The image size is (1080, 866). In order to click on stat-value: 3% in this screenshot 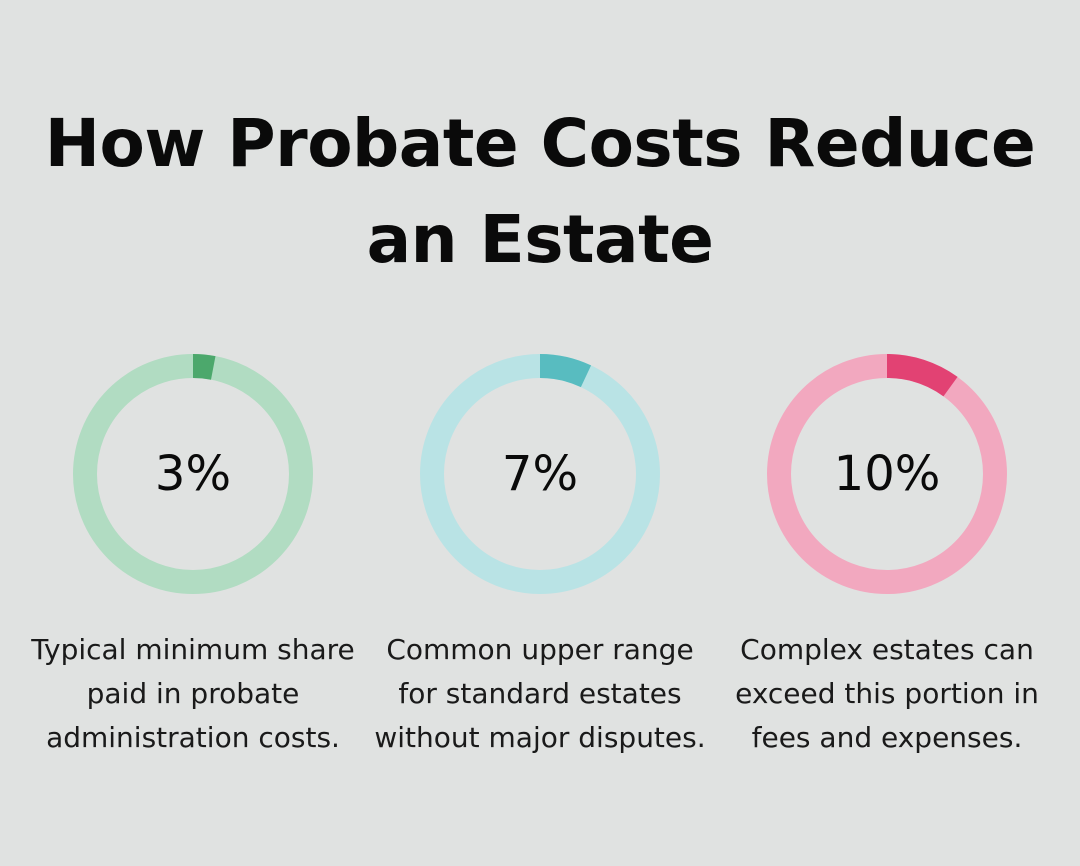, I will do `click(193, 474)`.